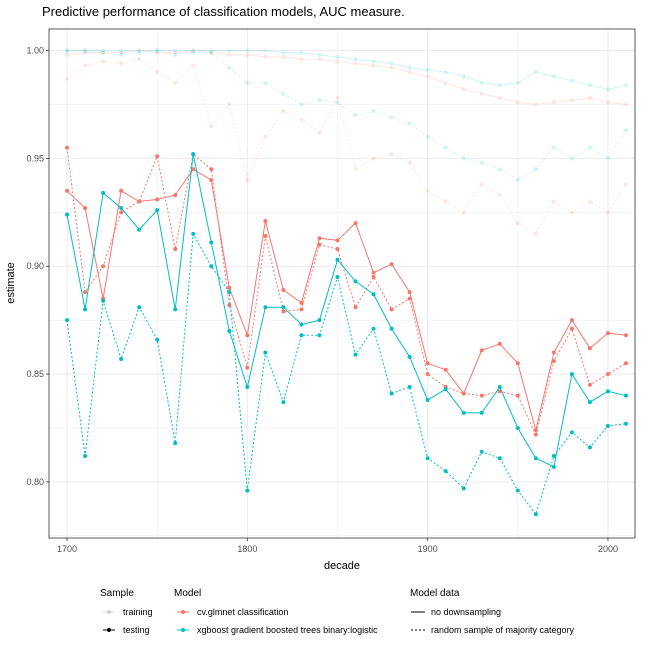  What do you see at coordinates (183, 630) in the screenshot?
I see `legend-key-xgboost-point` at bounding box center [183, 630].